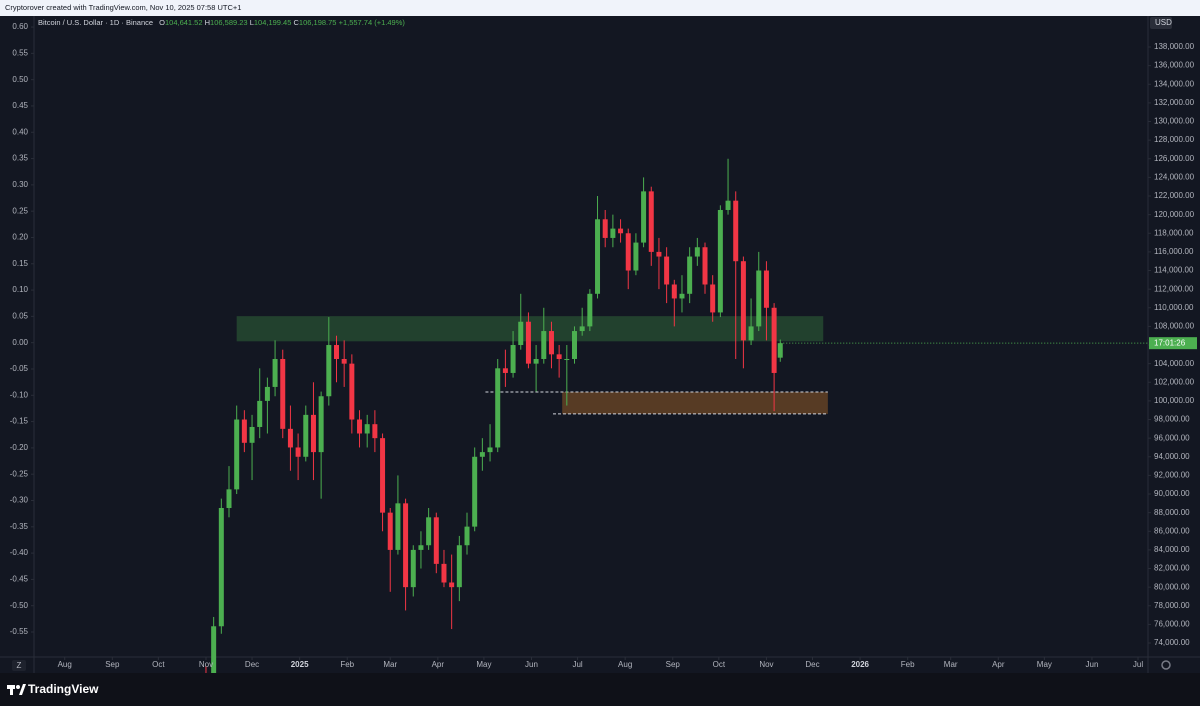 This screenshot has height=706, width=1200. I want to click on y2-tick-label: 0.60, so click(20, 26).